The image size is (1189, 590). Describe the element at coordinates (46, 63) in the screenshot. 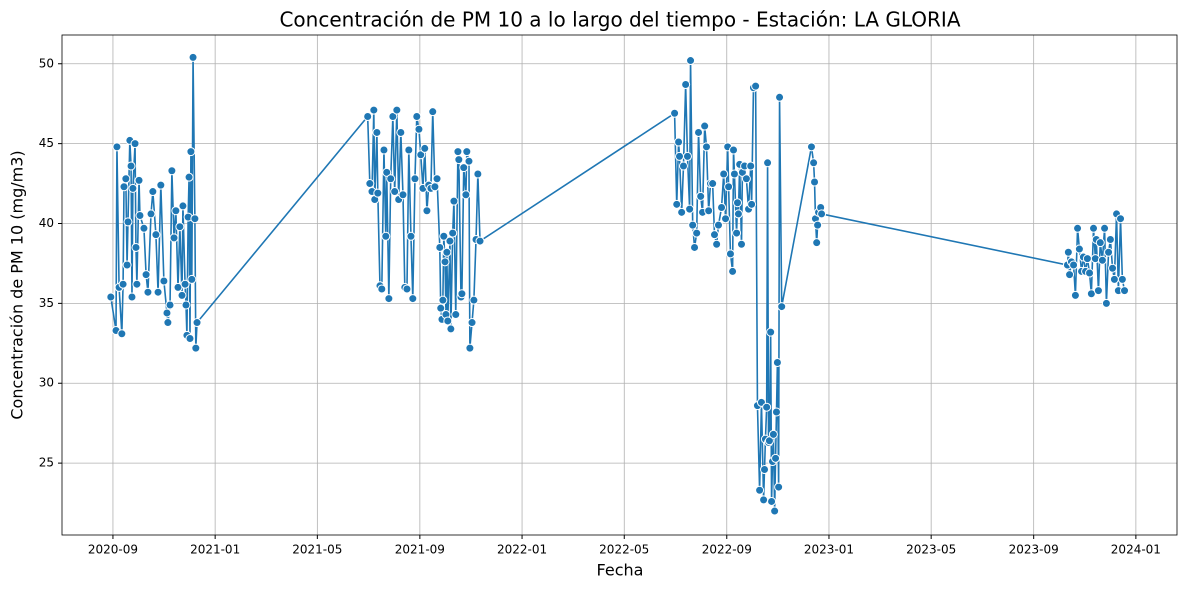

I see `y-tick-label: 50` at that location.